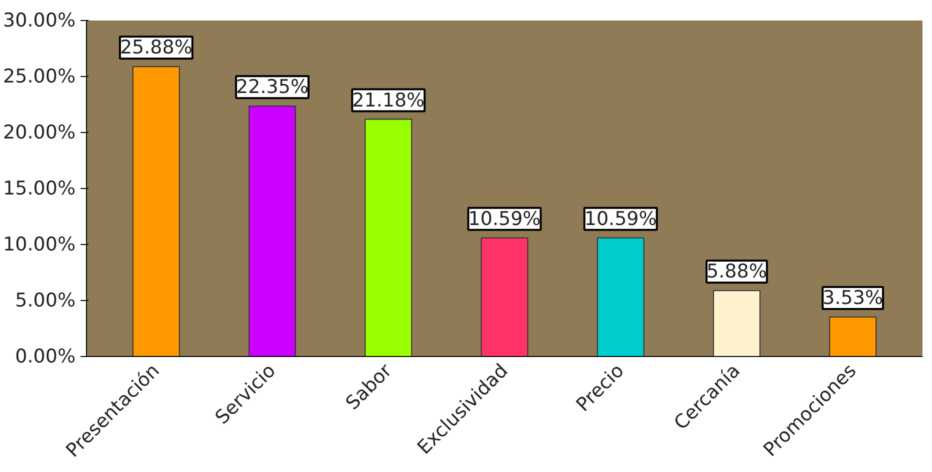 The height and width of the screenshot is (472, 932). Describe the element at coordinates (736, 271) in the screenshot. I see `data-label: 5.88%` at that location.